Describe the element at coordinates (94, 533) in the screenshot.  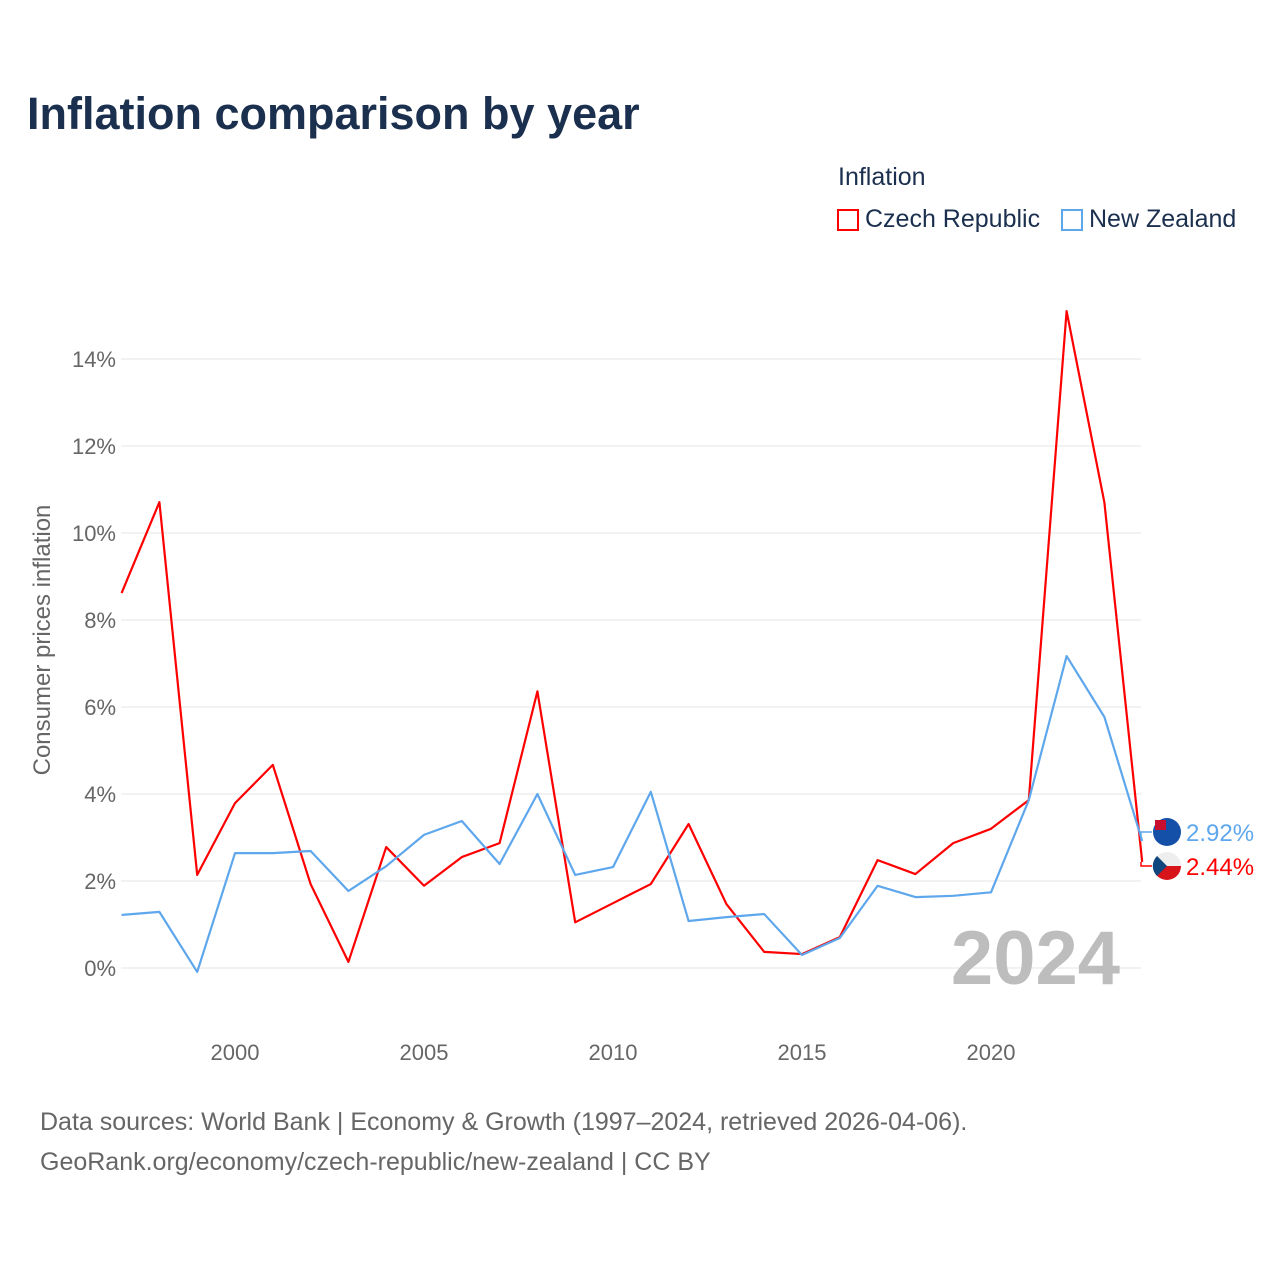
I see `y-tick-label: 10%` at that location.